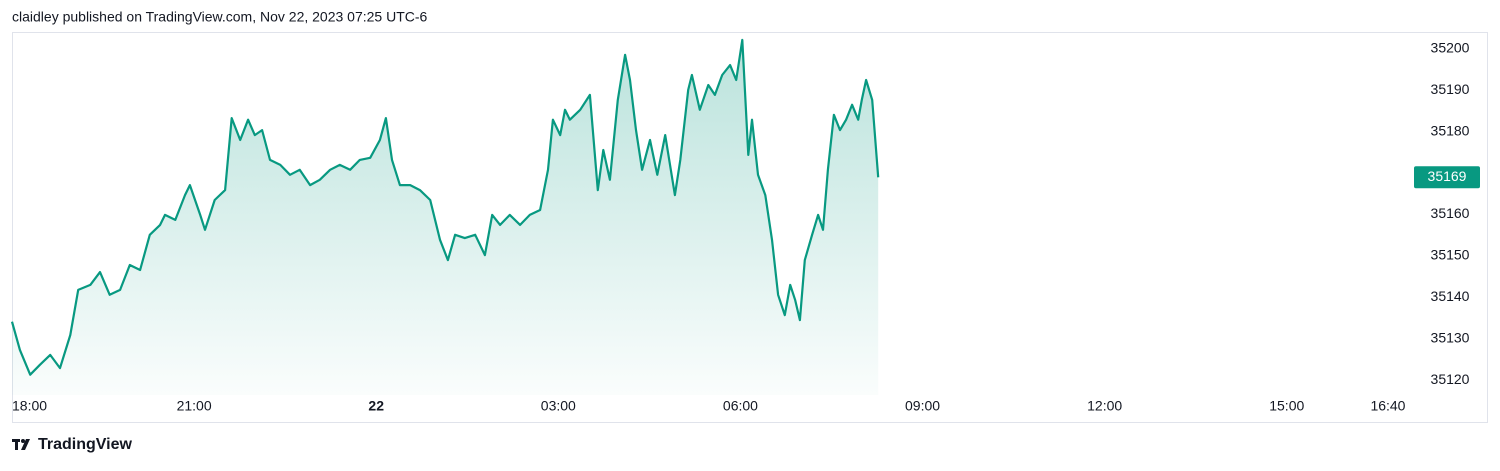  I want to click on y-tick-label: 35120, so click(1450, 379).